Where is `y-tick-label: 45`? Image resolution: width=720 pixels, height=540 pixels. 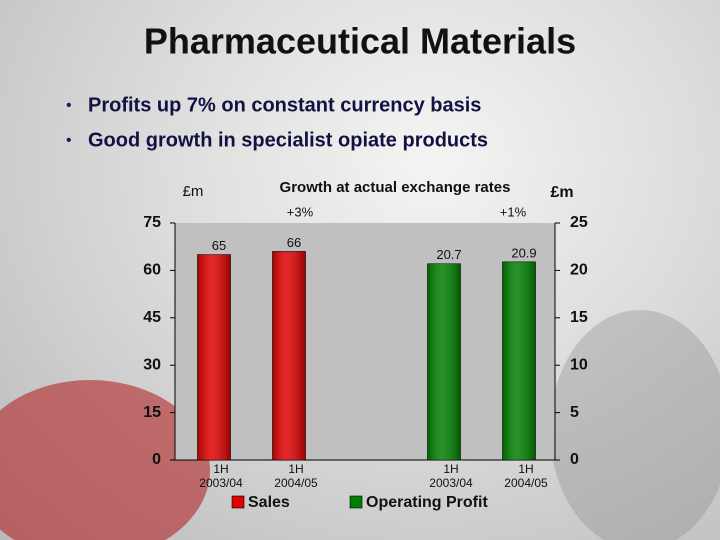 y-tick-label: 45 is located at coordinates (152, 317).